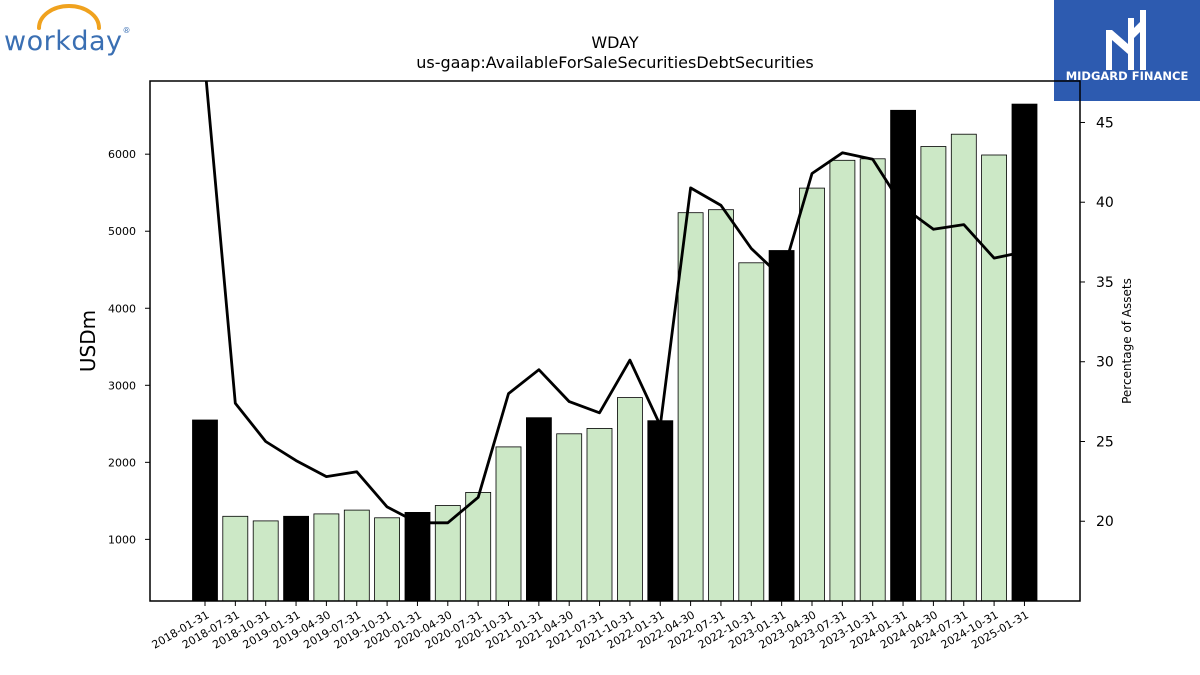  Describe the element at coordinates (129, 347) in the screenshot. I see `left-axis: 1000 2000 3000 4000 5000 6000` at that location.